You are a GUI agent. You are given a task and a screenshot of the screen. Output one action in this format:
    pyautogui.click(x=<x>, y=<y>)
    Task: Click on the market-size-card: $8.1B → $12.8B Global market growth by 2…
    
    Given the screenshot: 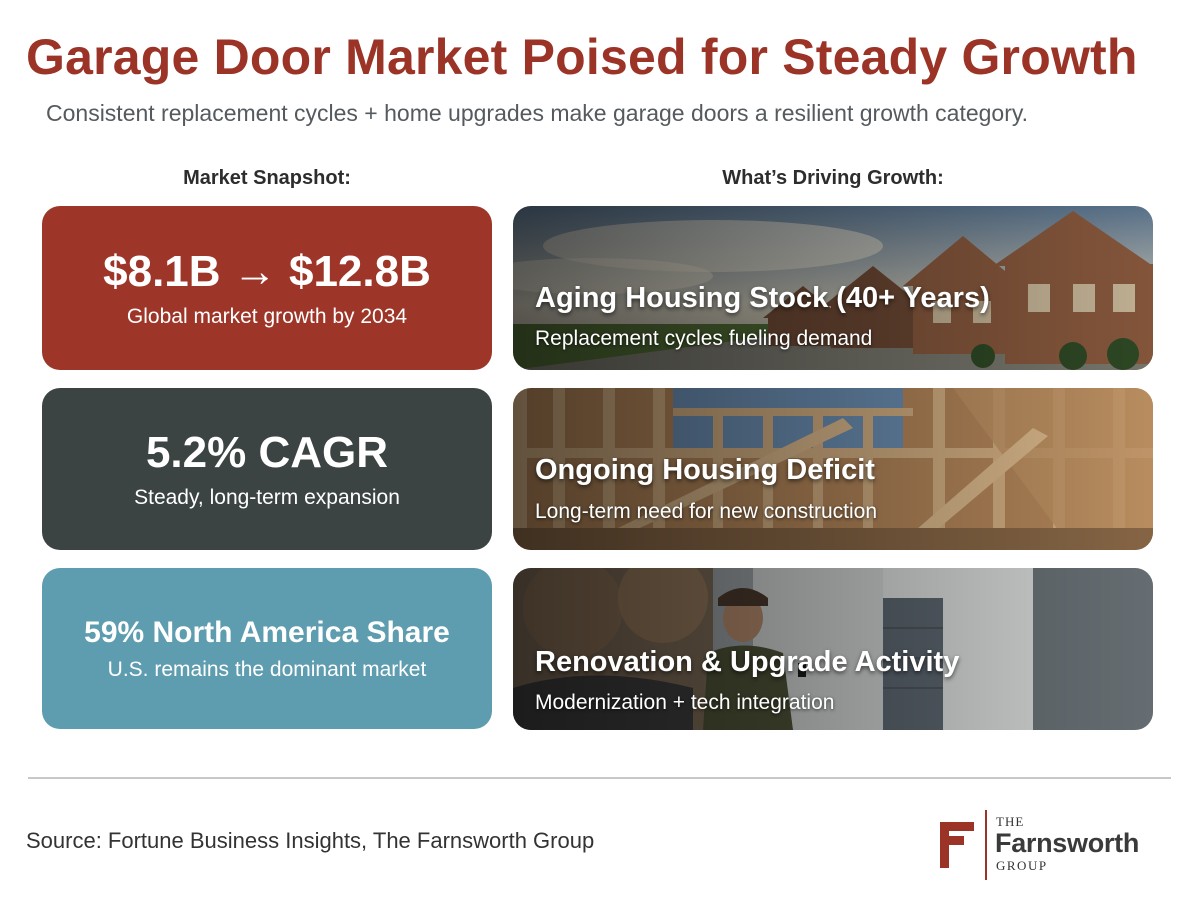 What is the action you would take?
    pyautogui.click(x=267, y=288)
    